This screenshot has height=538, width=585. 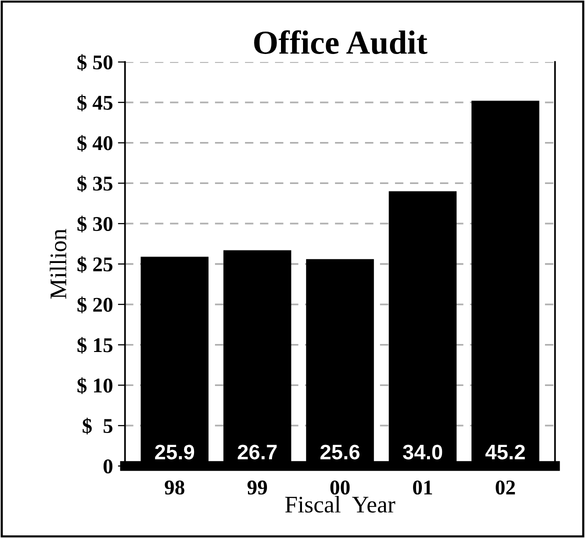 I want to click on data-label: 45.2, so click(x=505, y=452).